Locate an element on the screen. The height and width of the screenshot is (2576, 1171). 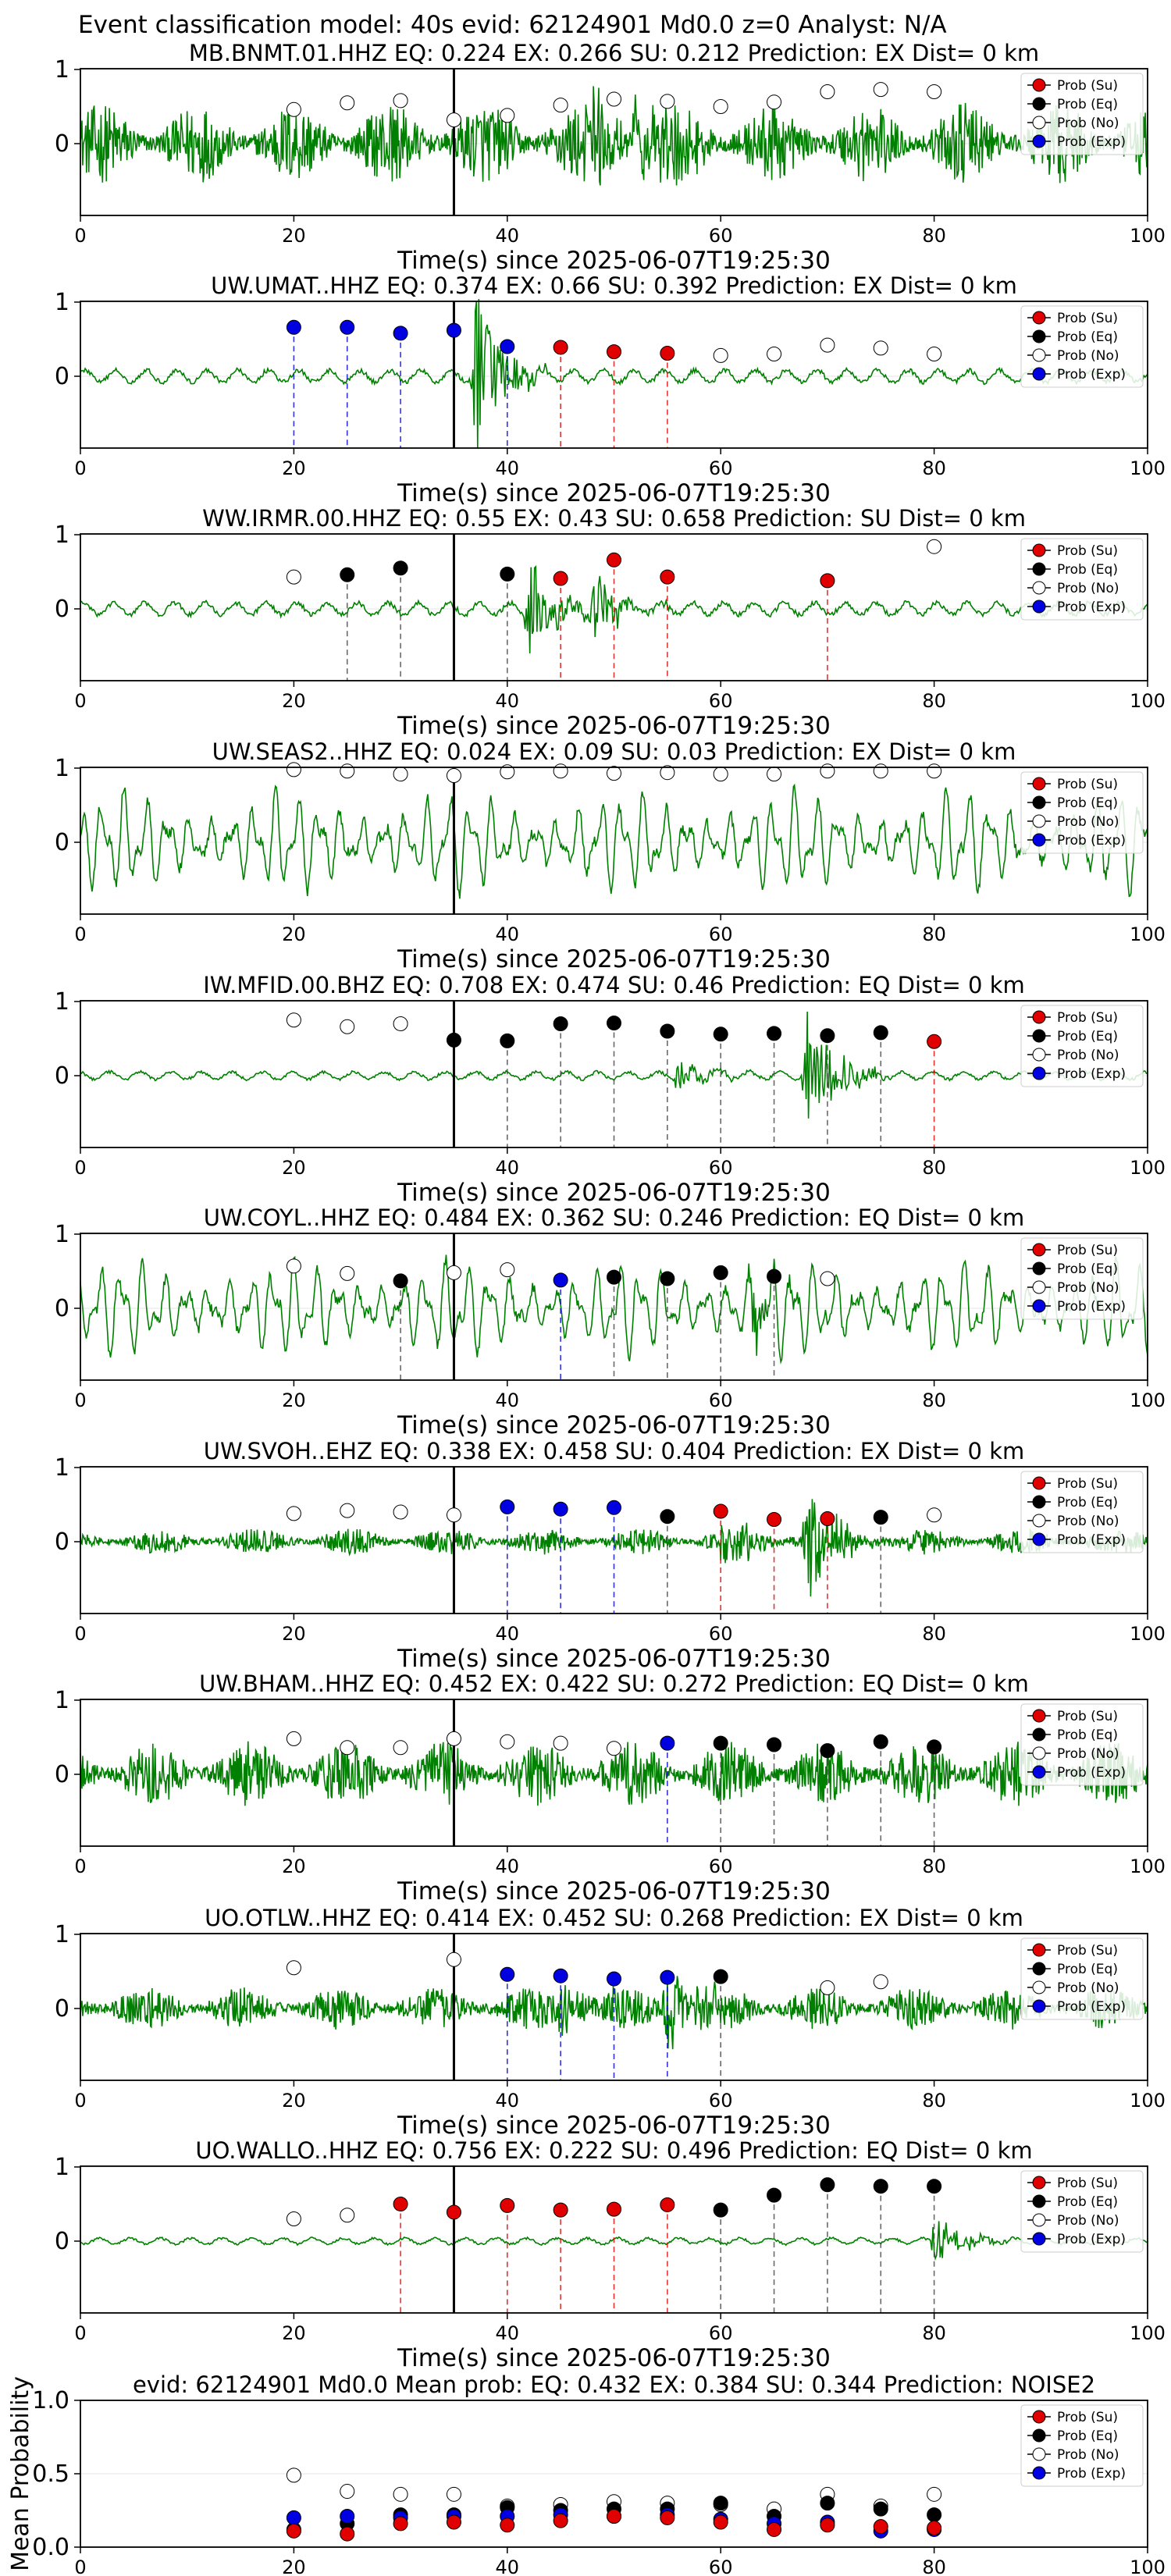
waveform-trace is located at coordinates (614, 1773).